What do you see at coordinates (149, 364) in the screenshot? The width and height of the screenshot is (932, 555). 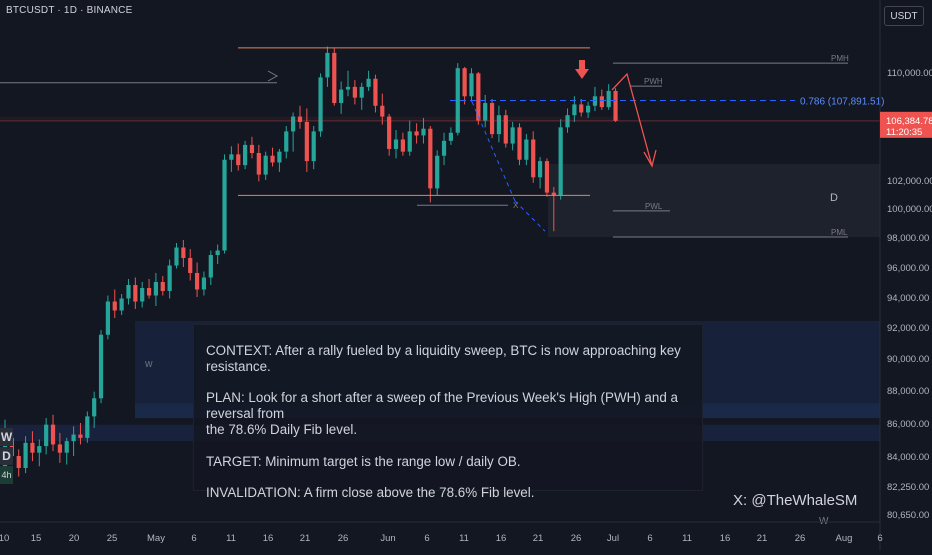 I see `weekly-zone-label: W` at bounding box center [149, 364].